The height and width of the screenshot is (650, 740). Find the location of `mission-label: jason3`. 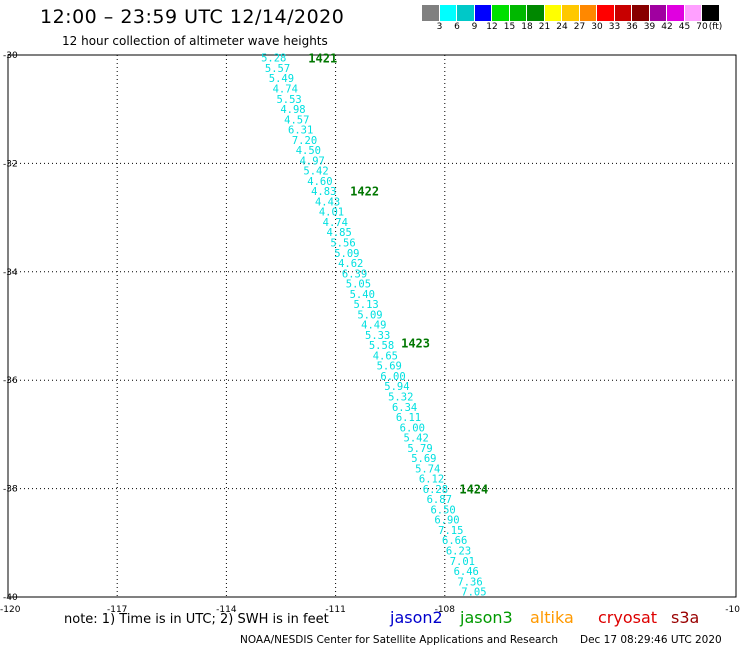

mission-label: jason3 is located at coordinates (486, 617).